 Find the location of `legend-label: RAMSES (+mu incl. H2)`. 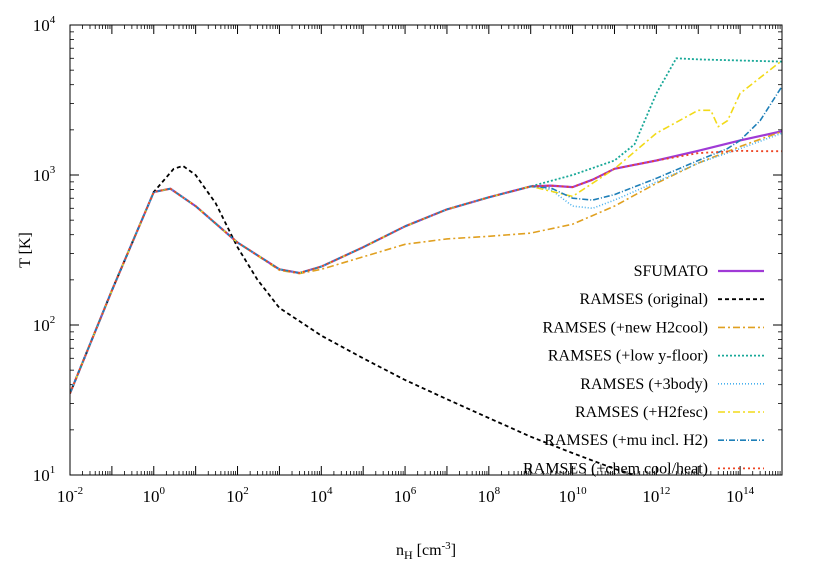

legend-label: RAMSES (+mu incl. H2) is located at coordinates (626, 440).